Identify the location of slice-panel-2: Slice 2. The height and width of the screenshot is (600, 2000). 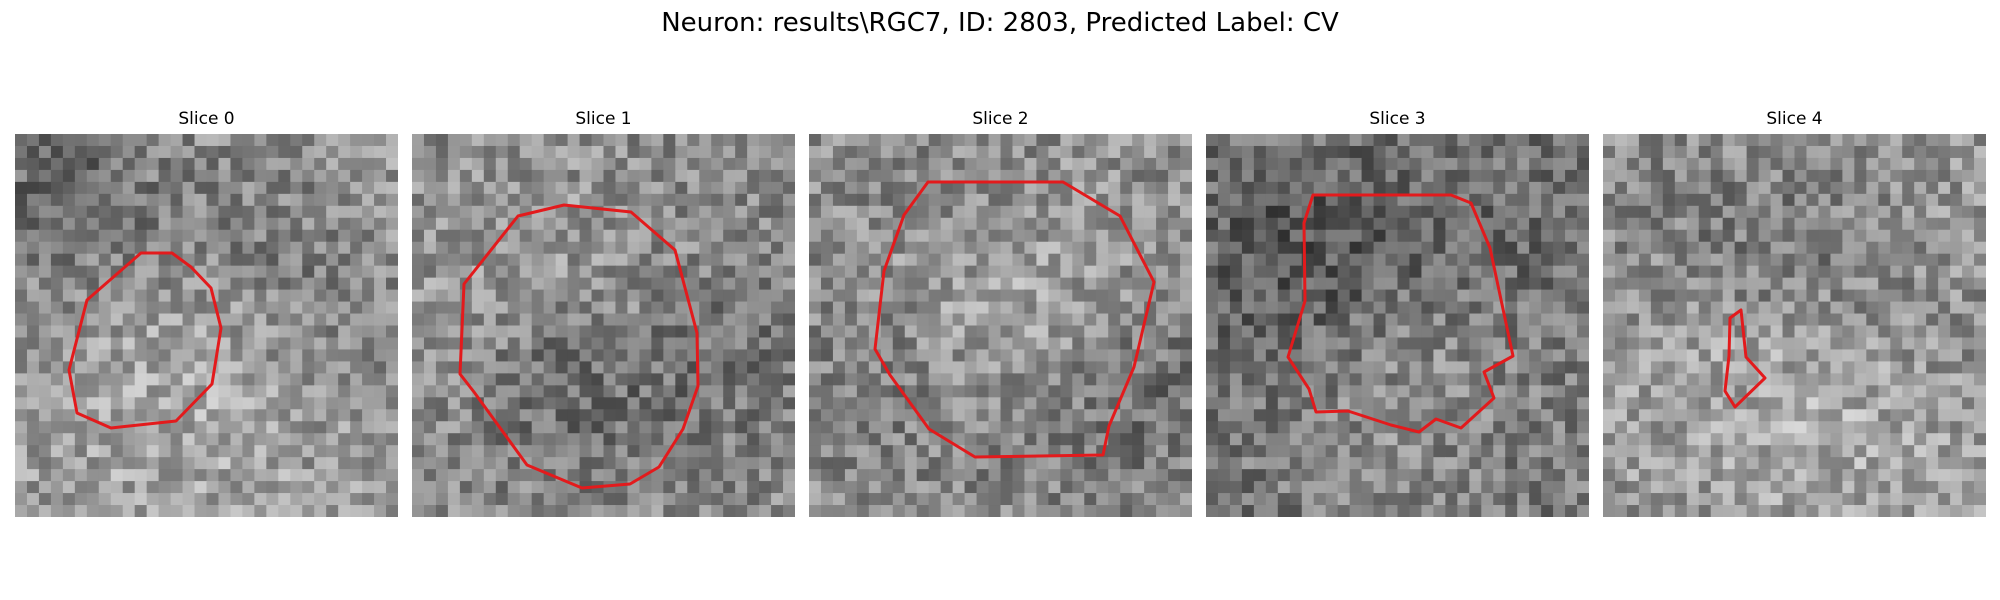
(1000, 312).